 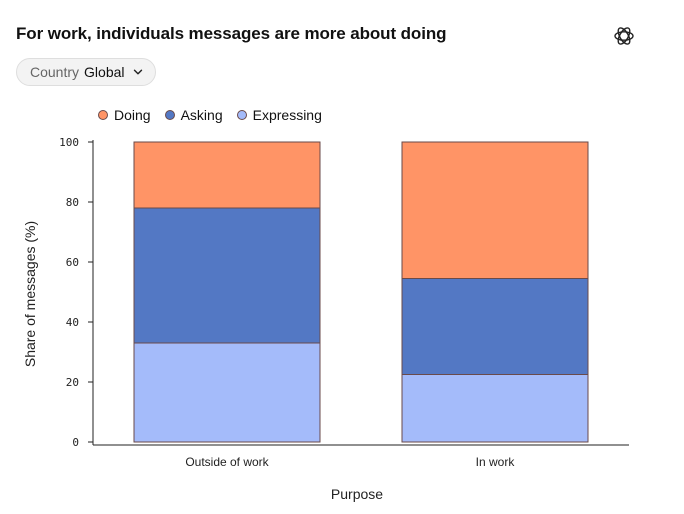 I want to click on bar-asking-in-work, so click(x=495, y=326).